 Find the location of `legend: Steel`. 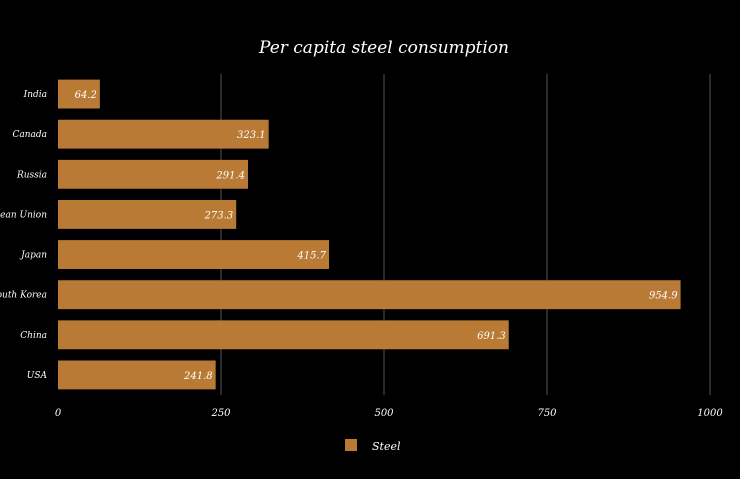

legend: Steel is located at coordinates (373, 446).